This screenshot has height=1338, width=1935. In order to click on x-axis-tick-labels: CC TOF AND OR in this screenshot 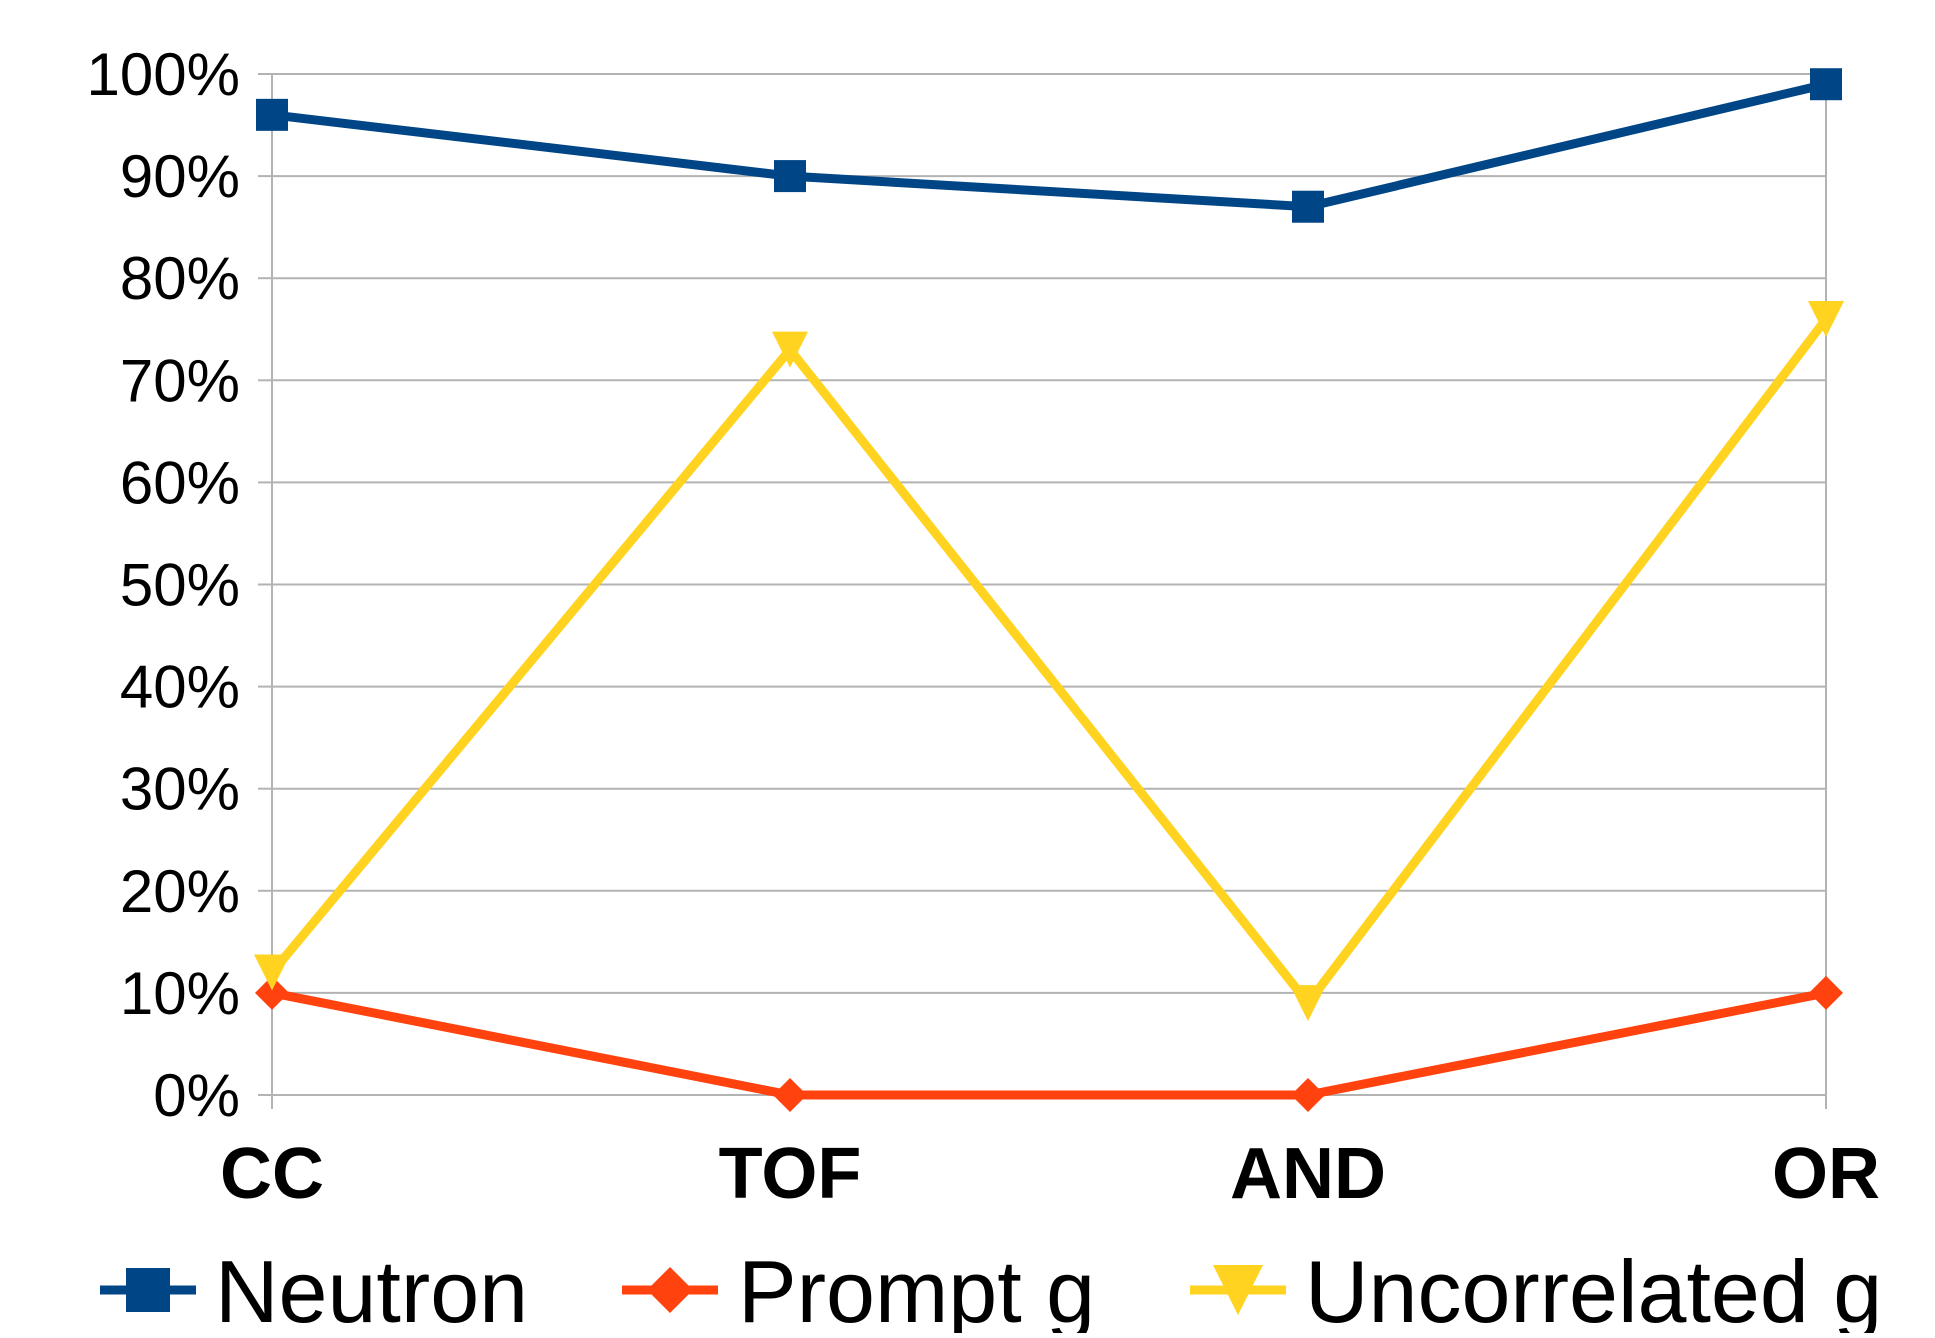, I will do `click(1050, 1174)`.